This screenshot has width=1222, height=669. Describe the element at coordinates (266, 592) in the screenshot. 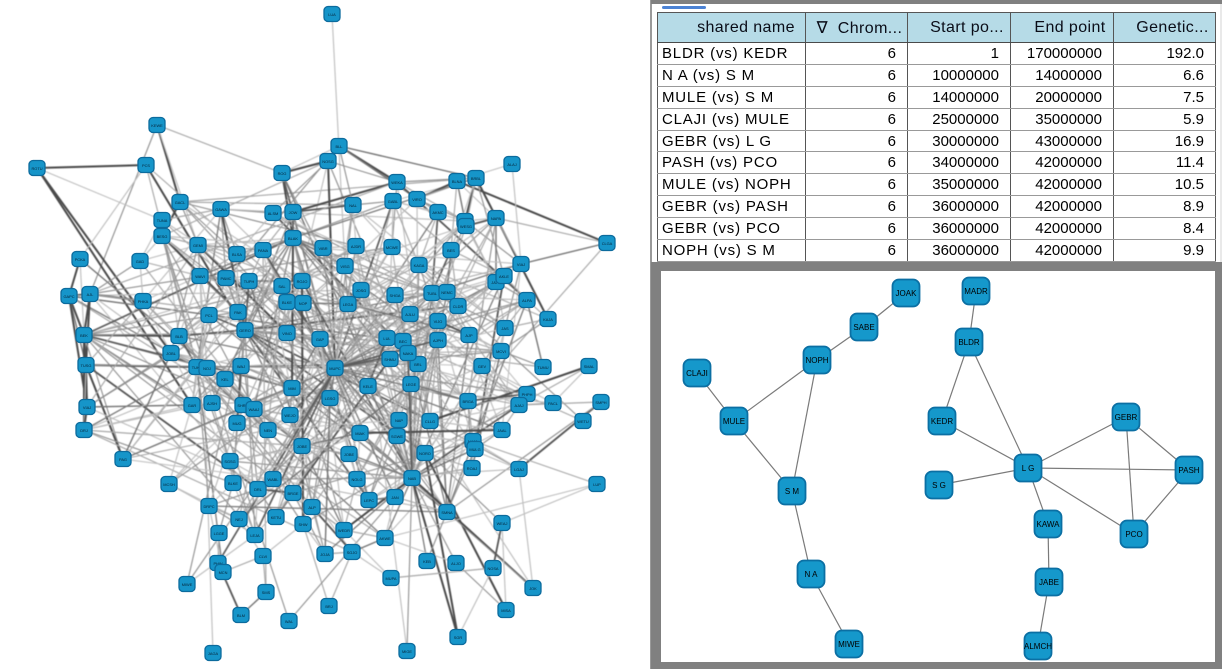

I see `svg-text: SMS` at that location.